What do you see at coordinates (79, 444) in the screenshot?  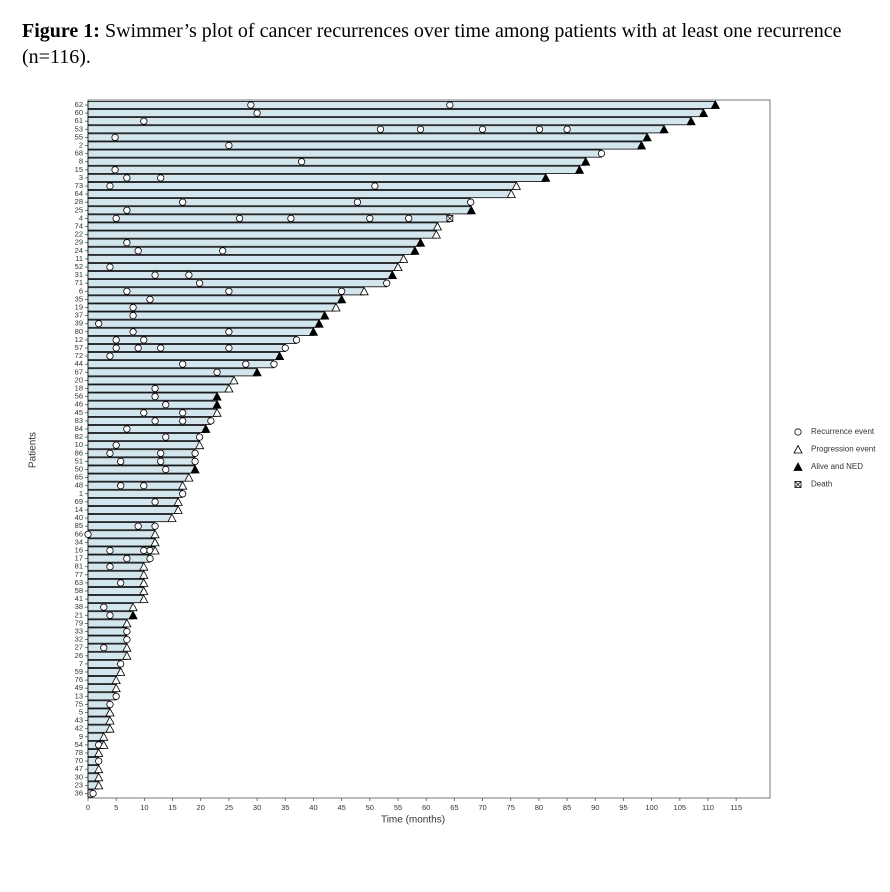 I see `y-tick-label: 10` at bounding box center [79, 444].